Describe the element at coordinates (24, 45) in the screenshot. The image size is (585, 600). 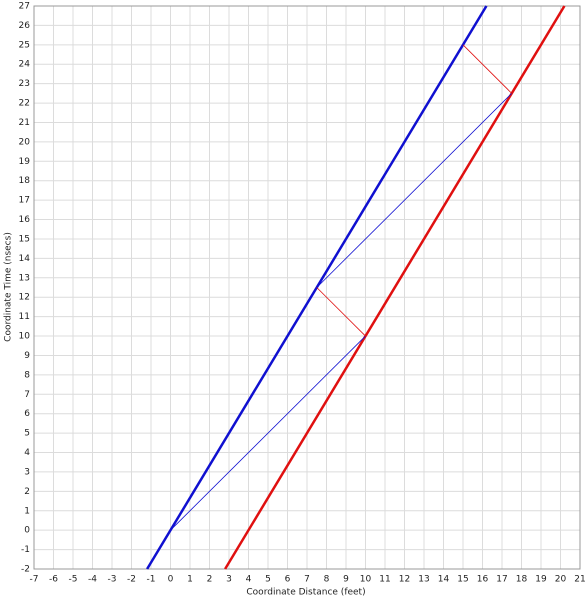
I see `y-tick-label: 25` at that location.